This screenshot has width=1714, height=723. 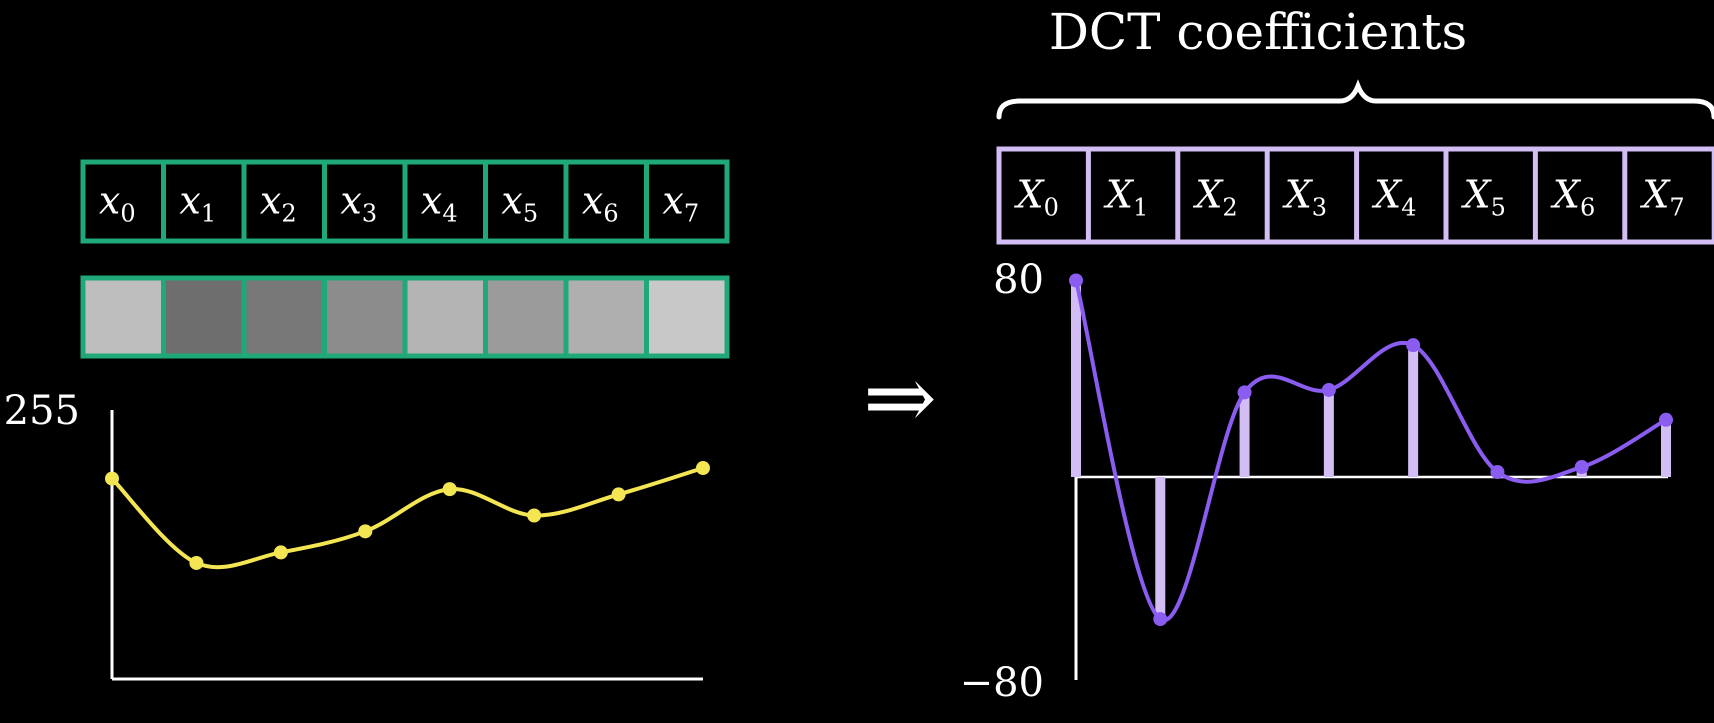 What do you see at coordinates (208, 214) in the screenshot?
I see `input-cell-index: 1` at bounding box center [208, 214].